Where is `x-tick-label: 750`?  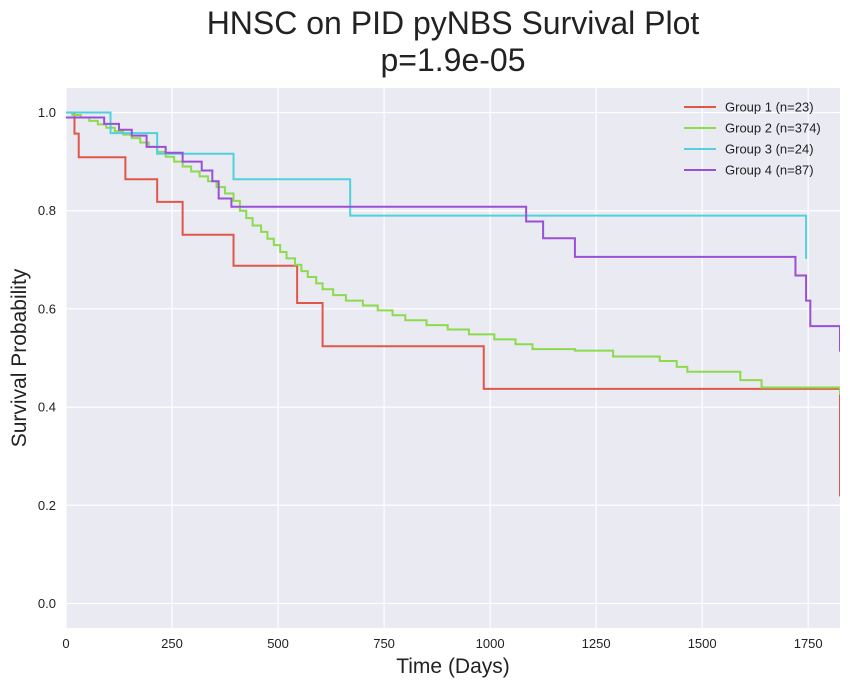 x-tick-label: 750 is located at coordinates (384, 643).